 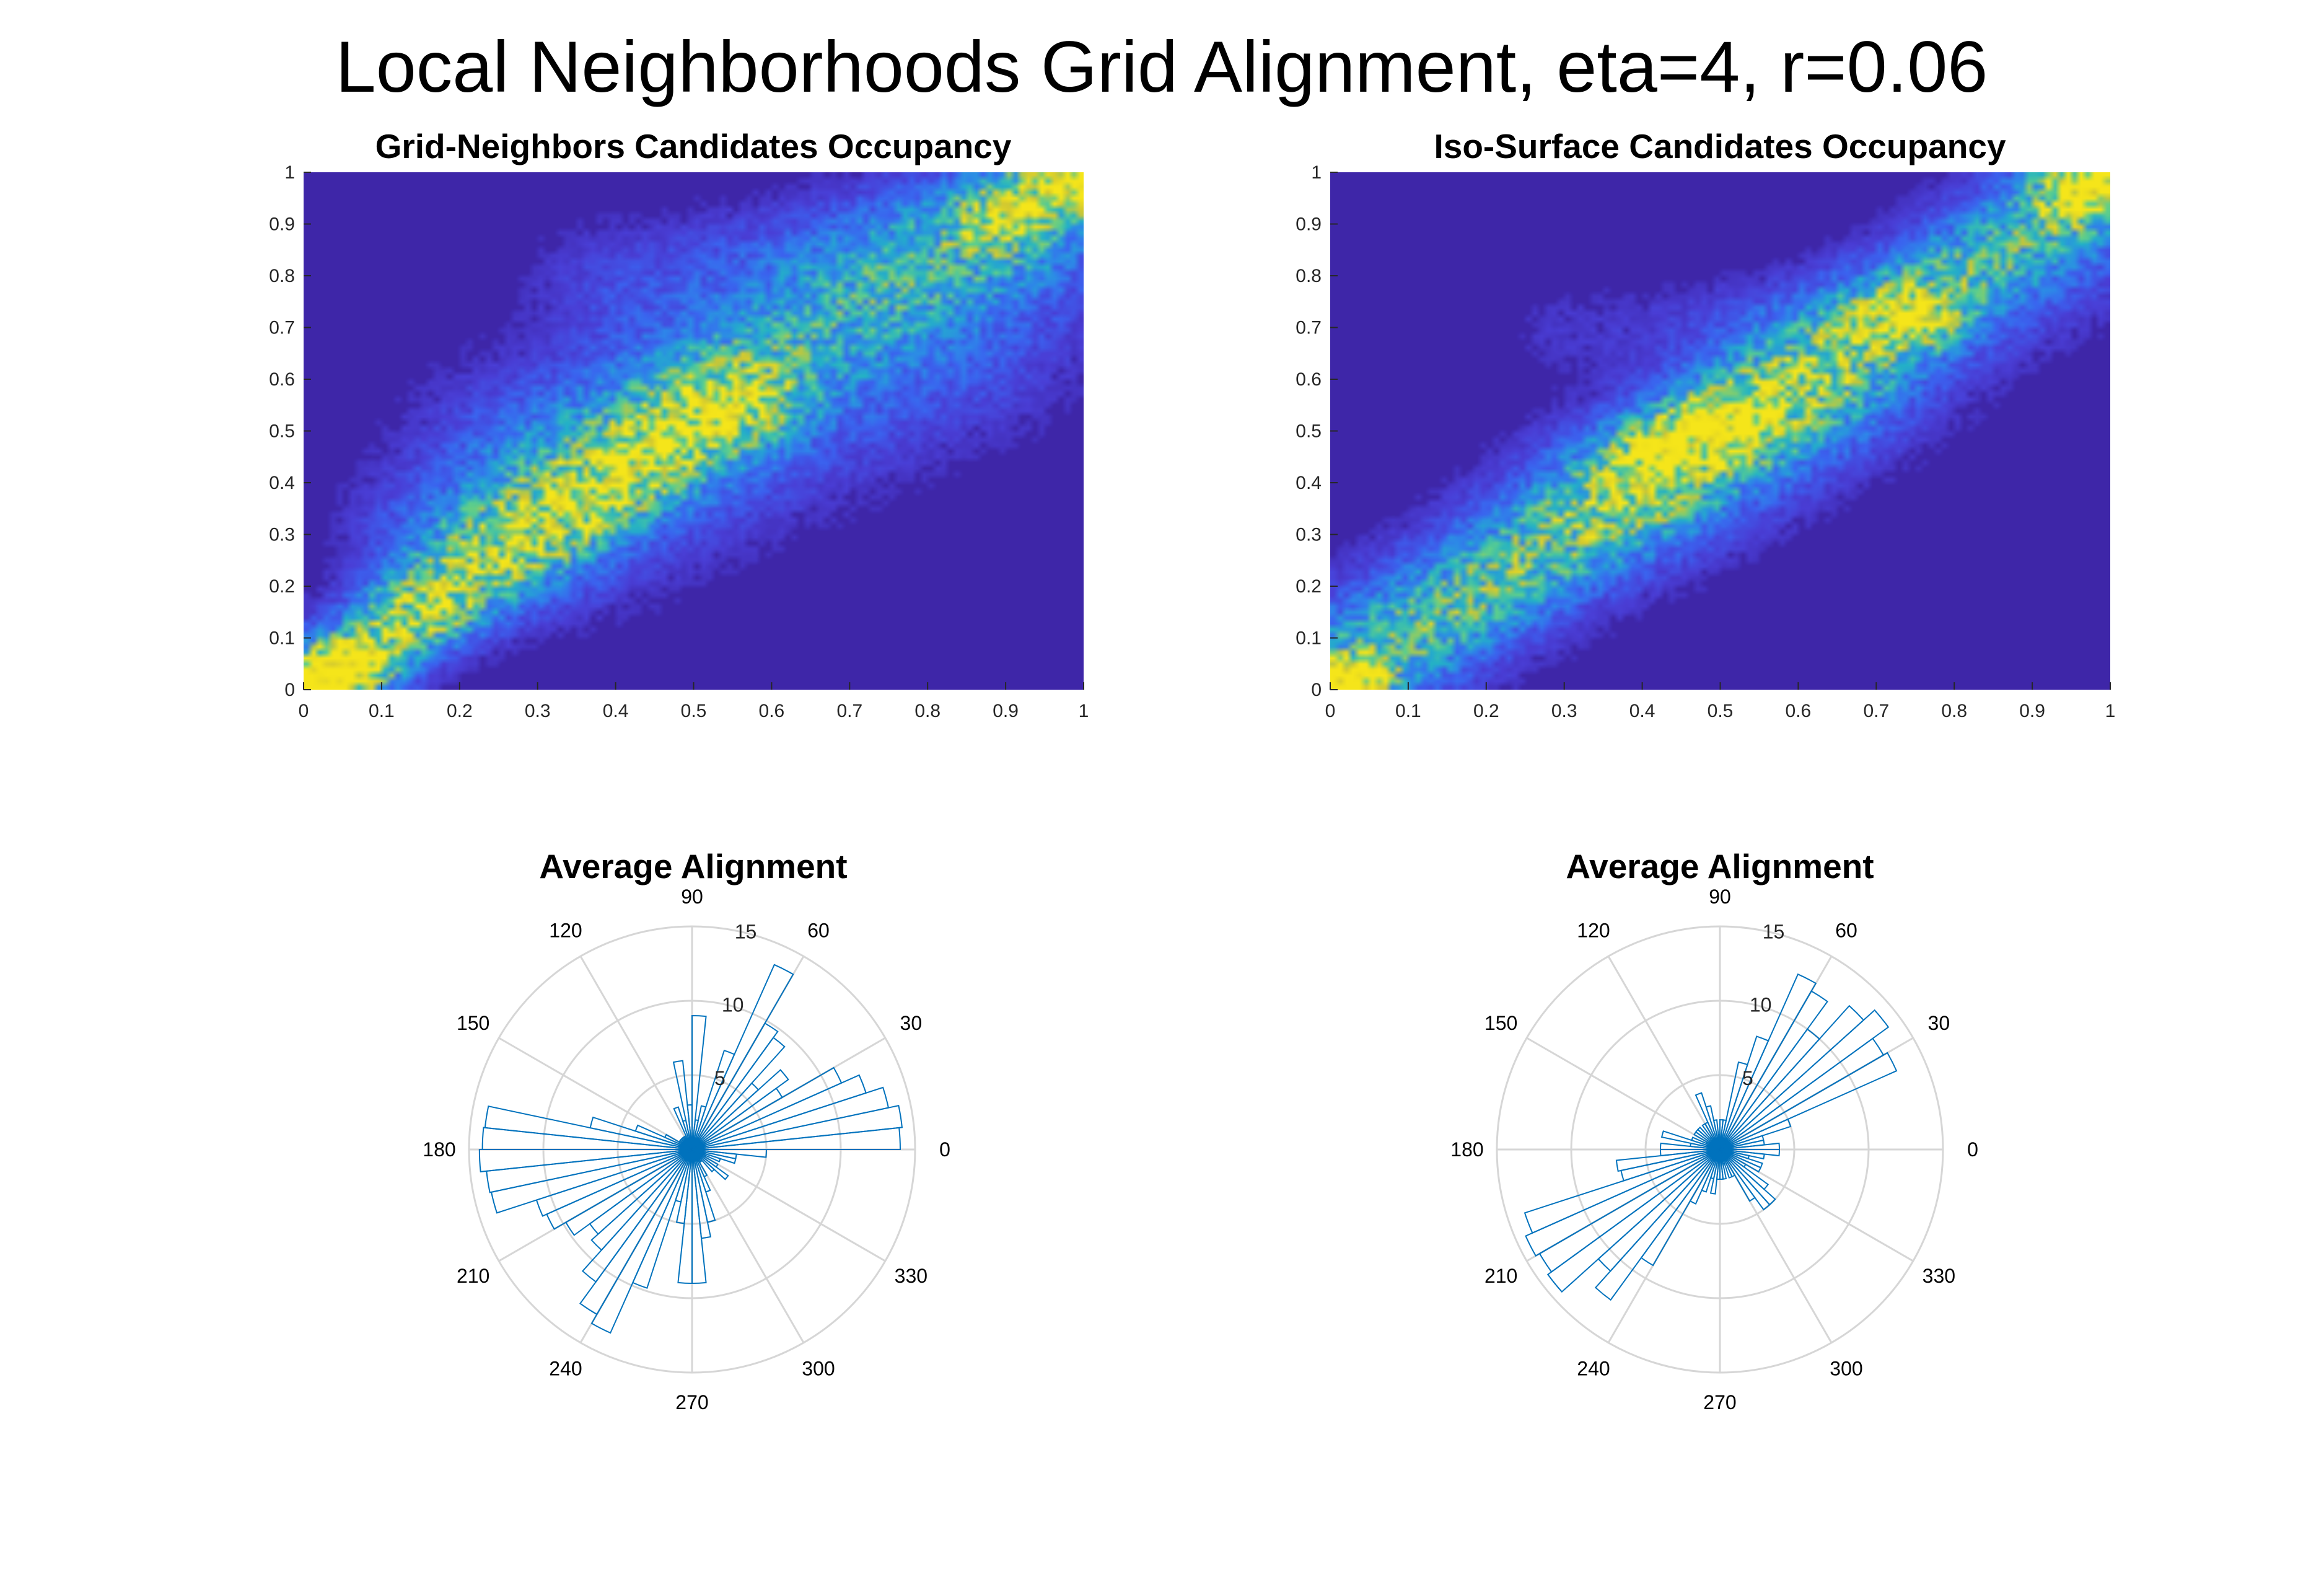 What do you see at coordinates (733, 1005) in the screenshot?
I see `rose-left-r-label: 10` at bounding box center [733, 1005].